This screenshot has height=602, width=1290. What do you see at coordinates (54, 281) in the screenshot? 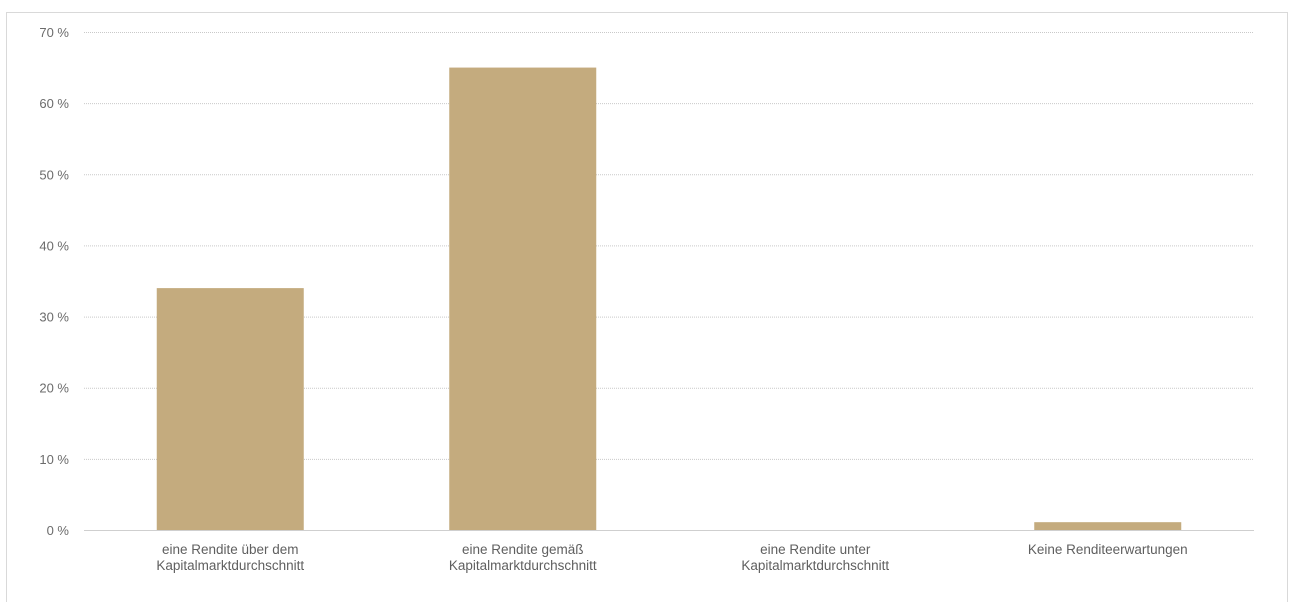
I see `y-tick-labels: 0 % 10 % 20 % 30 % 40 % 50 % 60 % 70 %` at bounding box center [54, 281].